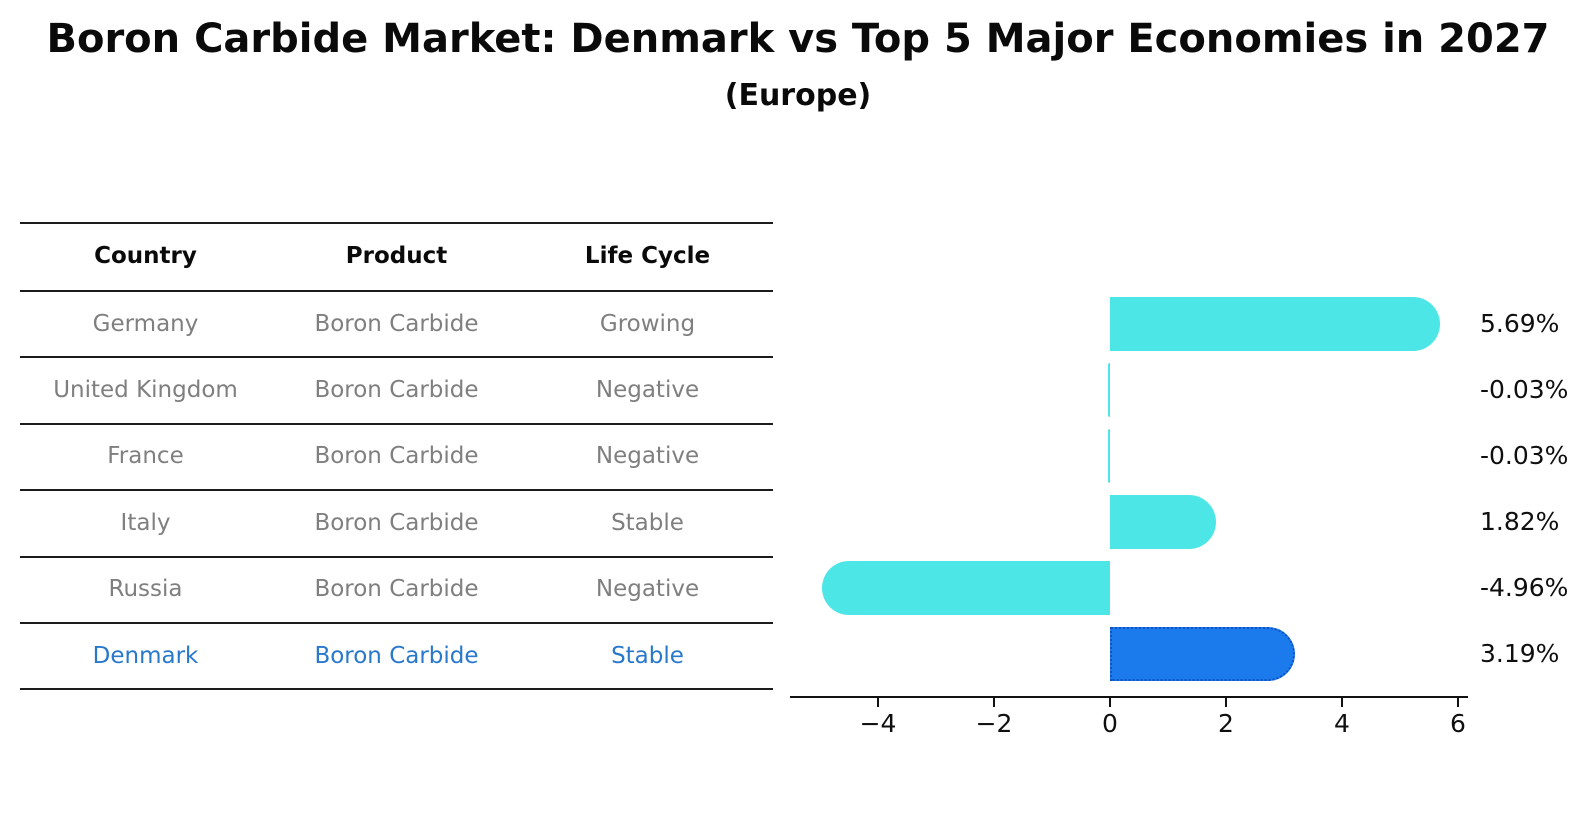  Describe the element at coordinates (1524, 455) in the screenshot. I see `value-label-france: -0.03%` at that location.